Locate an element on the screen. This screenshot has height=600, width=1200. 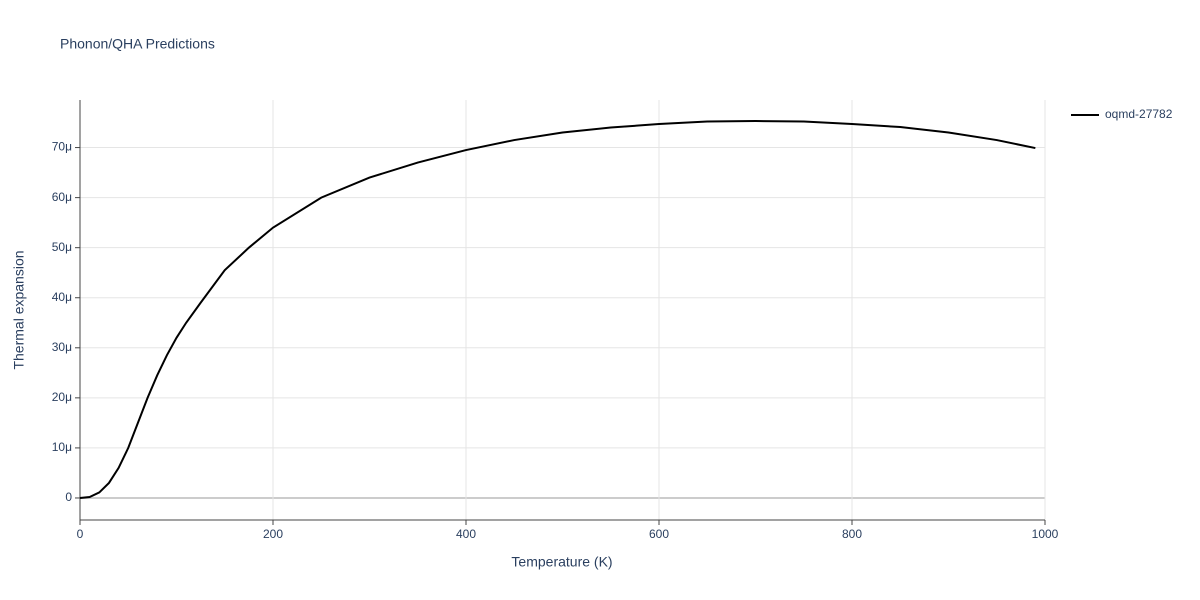
x-tick-label: 200 is located at coordinates (273, 534).